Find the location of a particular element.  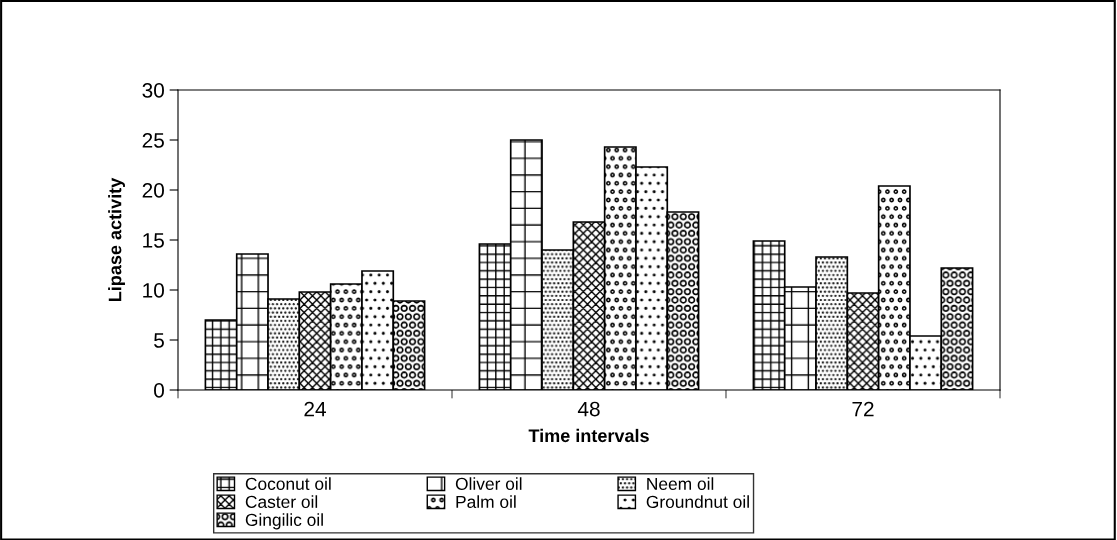

y-tick-label: 0 is located at coordinates (159, 390).